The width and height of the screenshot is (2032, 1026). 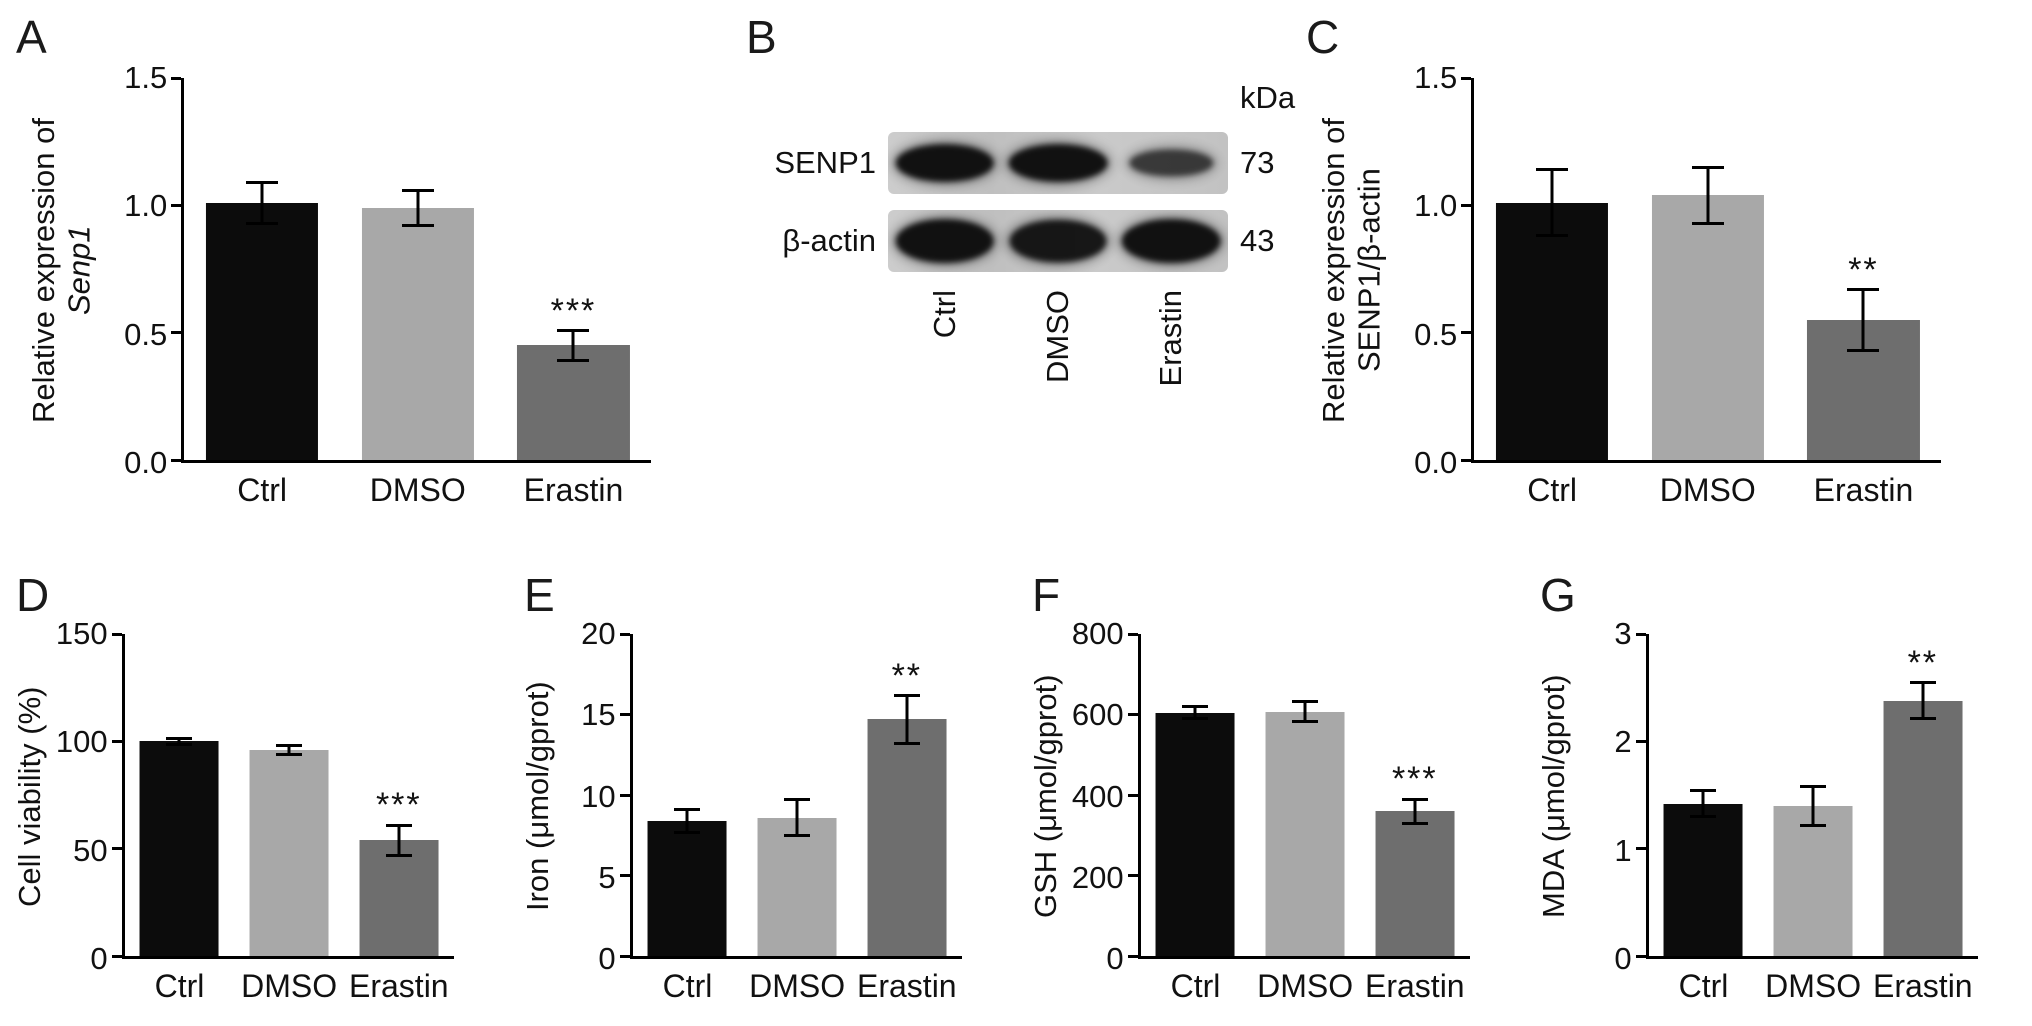 What do you see at coordinates (598, 715) in the screenshot?
I see `y-tick-label: 15` at bounding box center [598, 715].